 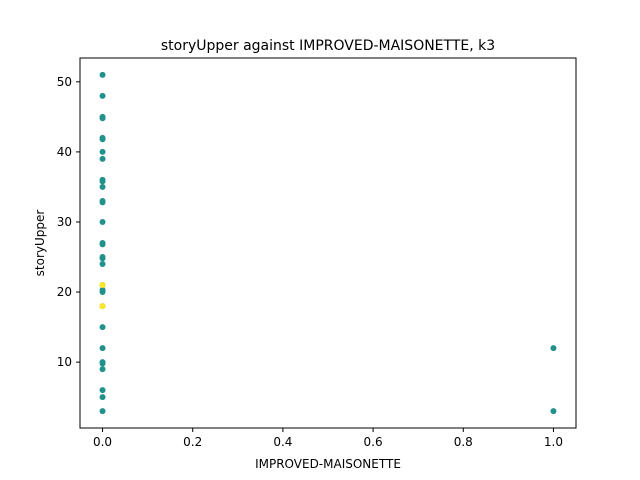 What do you see at coordinates (64, 292) in the screenshot?
I see `y-tick-label: 20` at bounding box center [64, 292].